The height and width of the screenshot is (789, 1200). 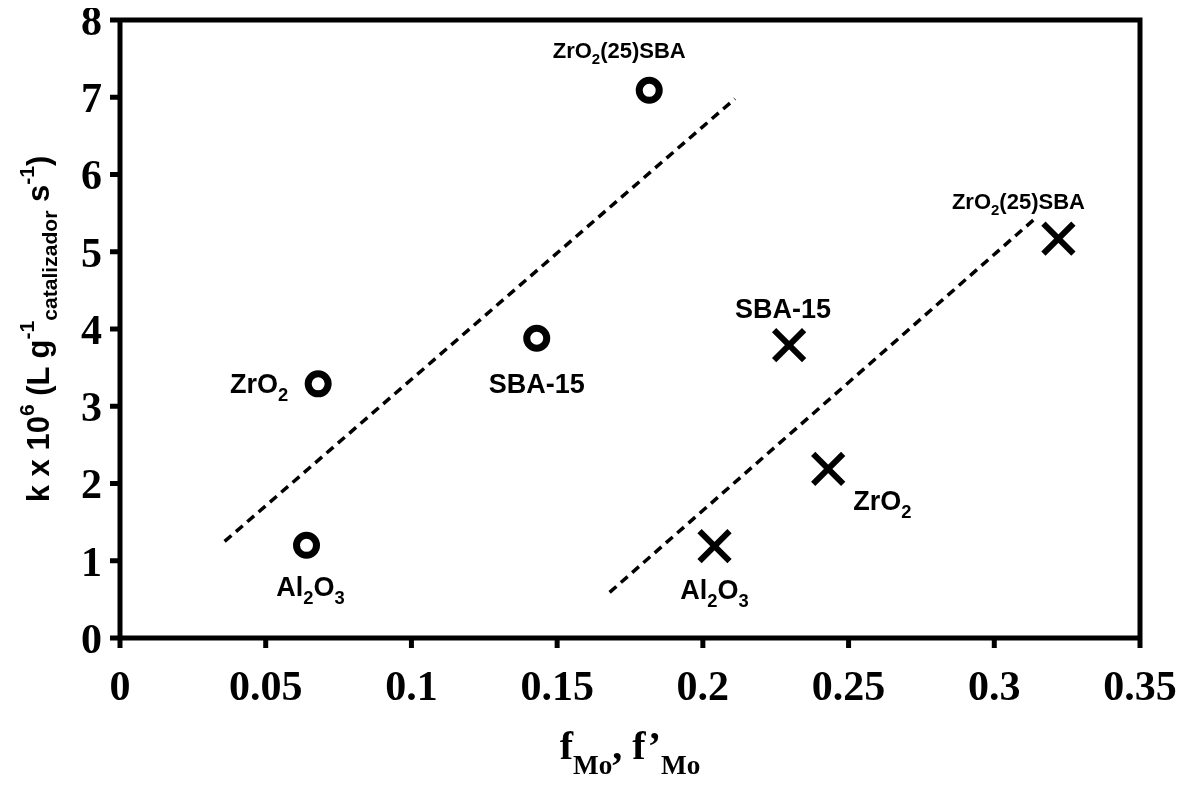 I want to click on x-tick-label: 0.1, so click(x=411, y=685).